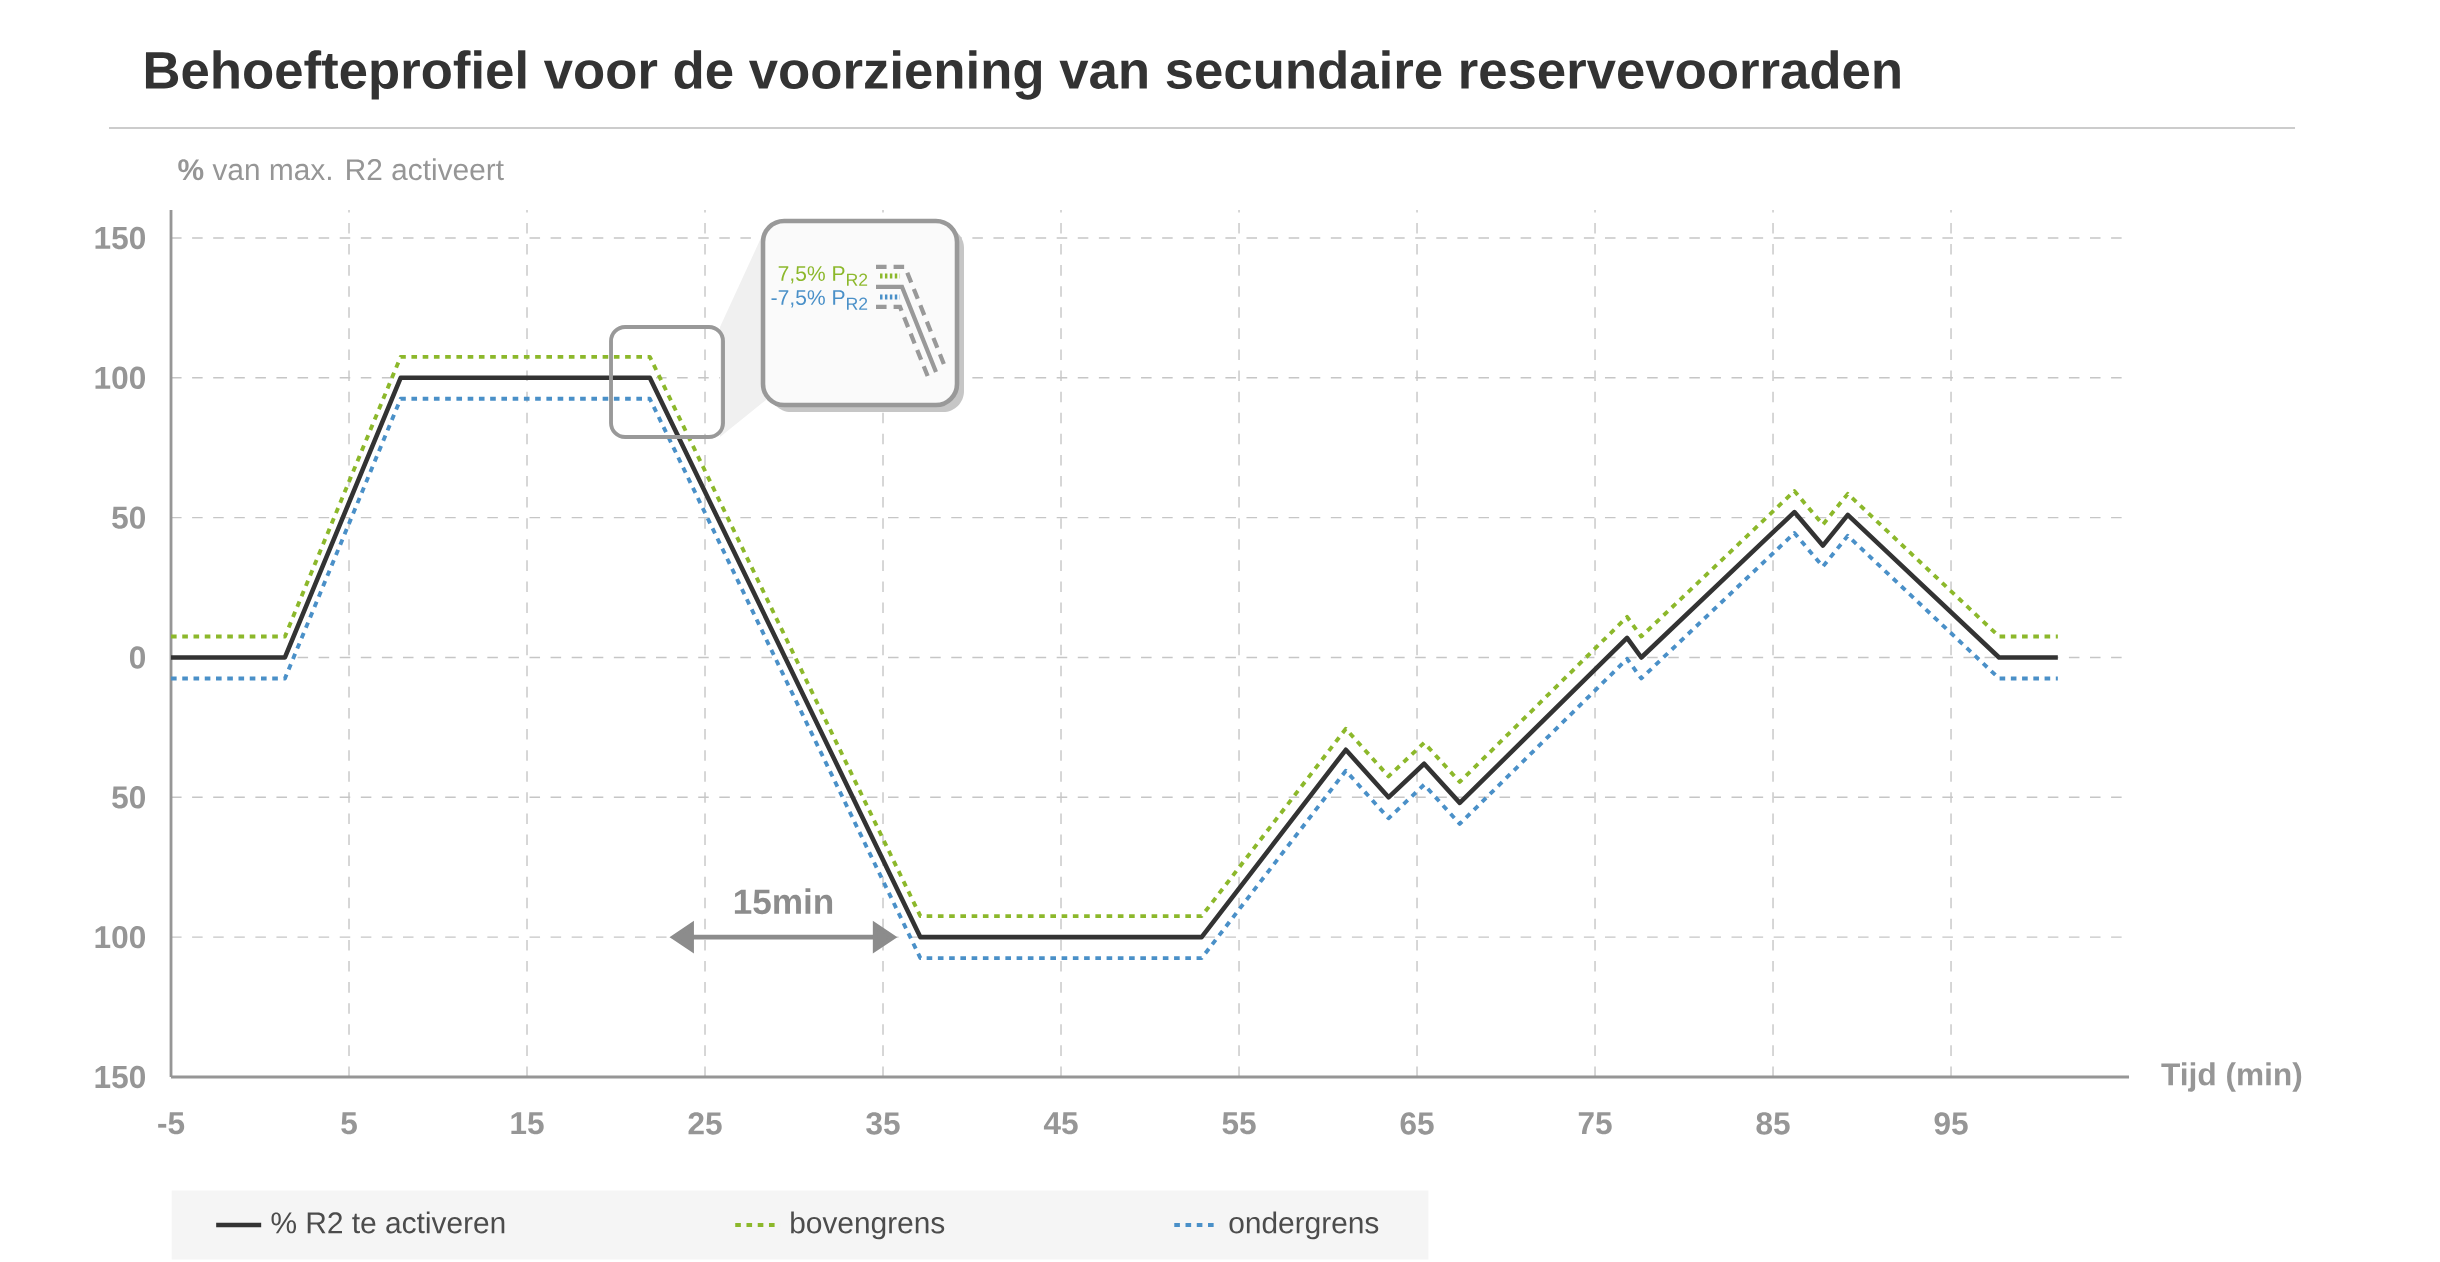 The image size is (2440, 1262). Describe the element at coordinates (868, 1225) in the screenshot. I see `legend-label: bovengrens` at that location.